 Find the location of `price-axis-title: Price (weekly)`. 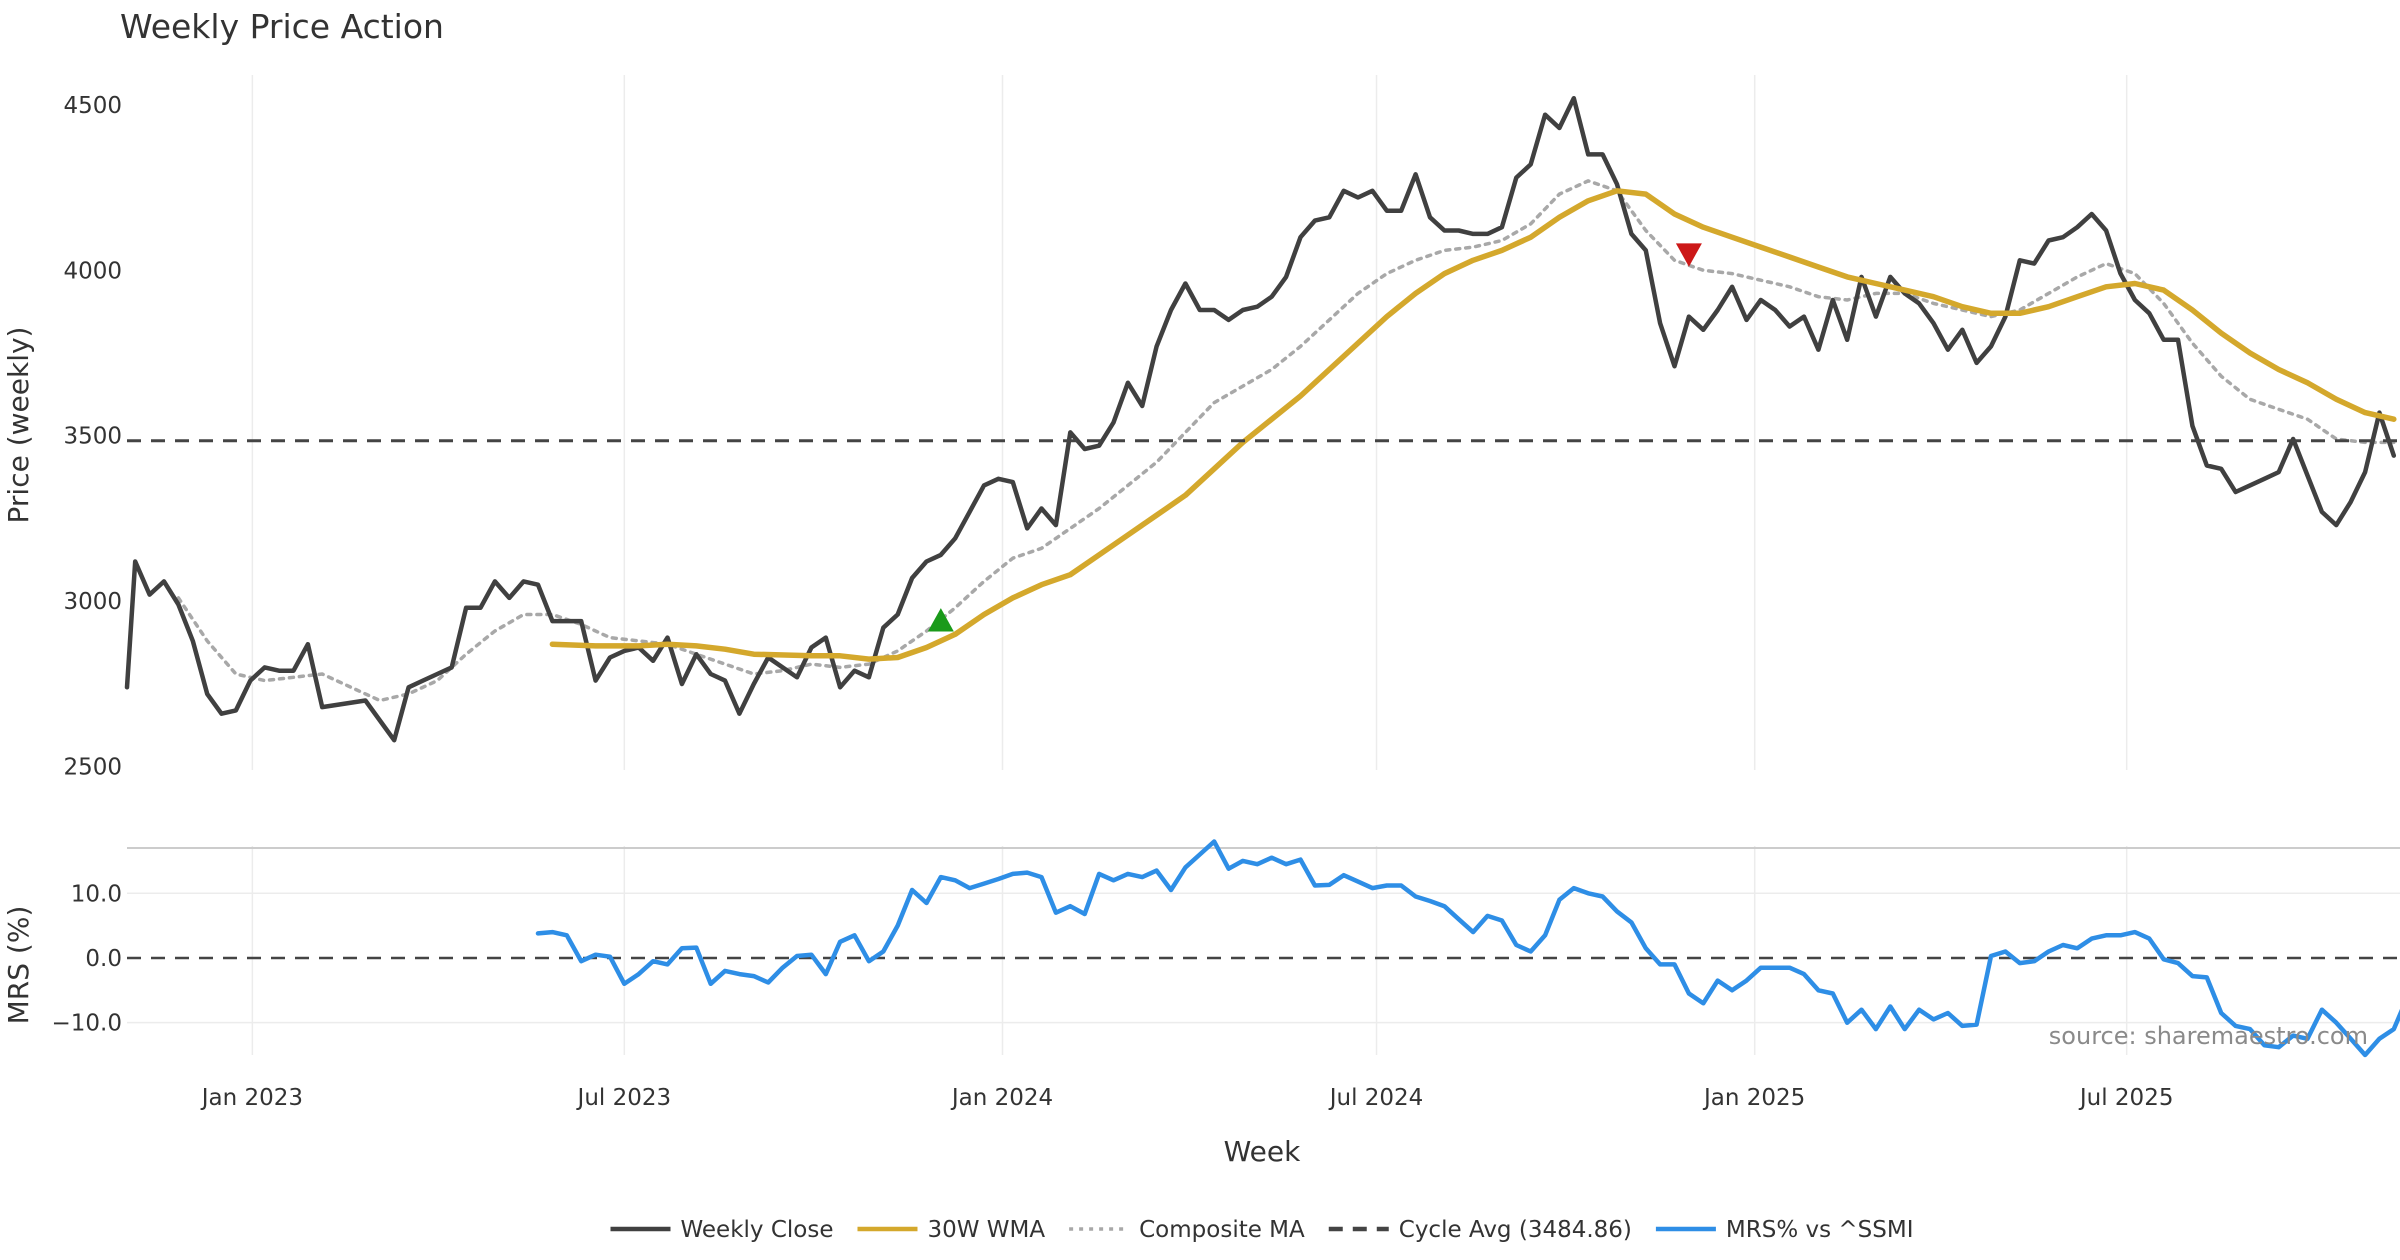

price-axis-title: Price (weekly) is located at coordinates (18, 425).